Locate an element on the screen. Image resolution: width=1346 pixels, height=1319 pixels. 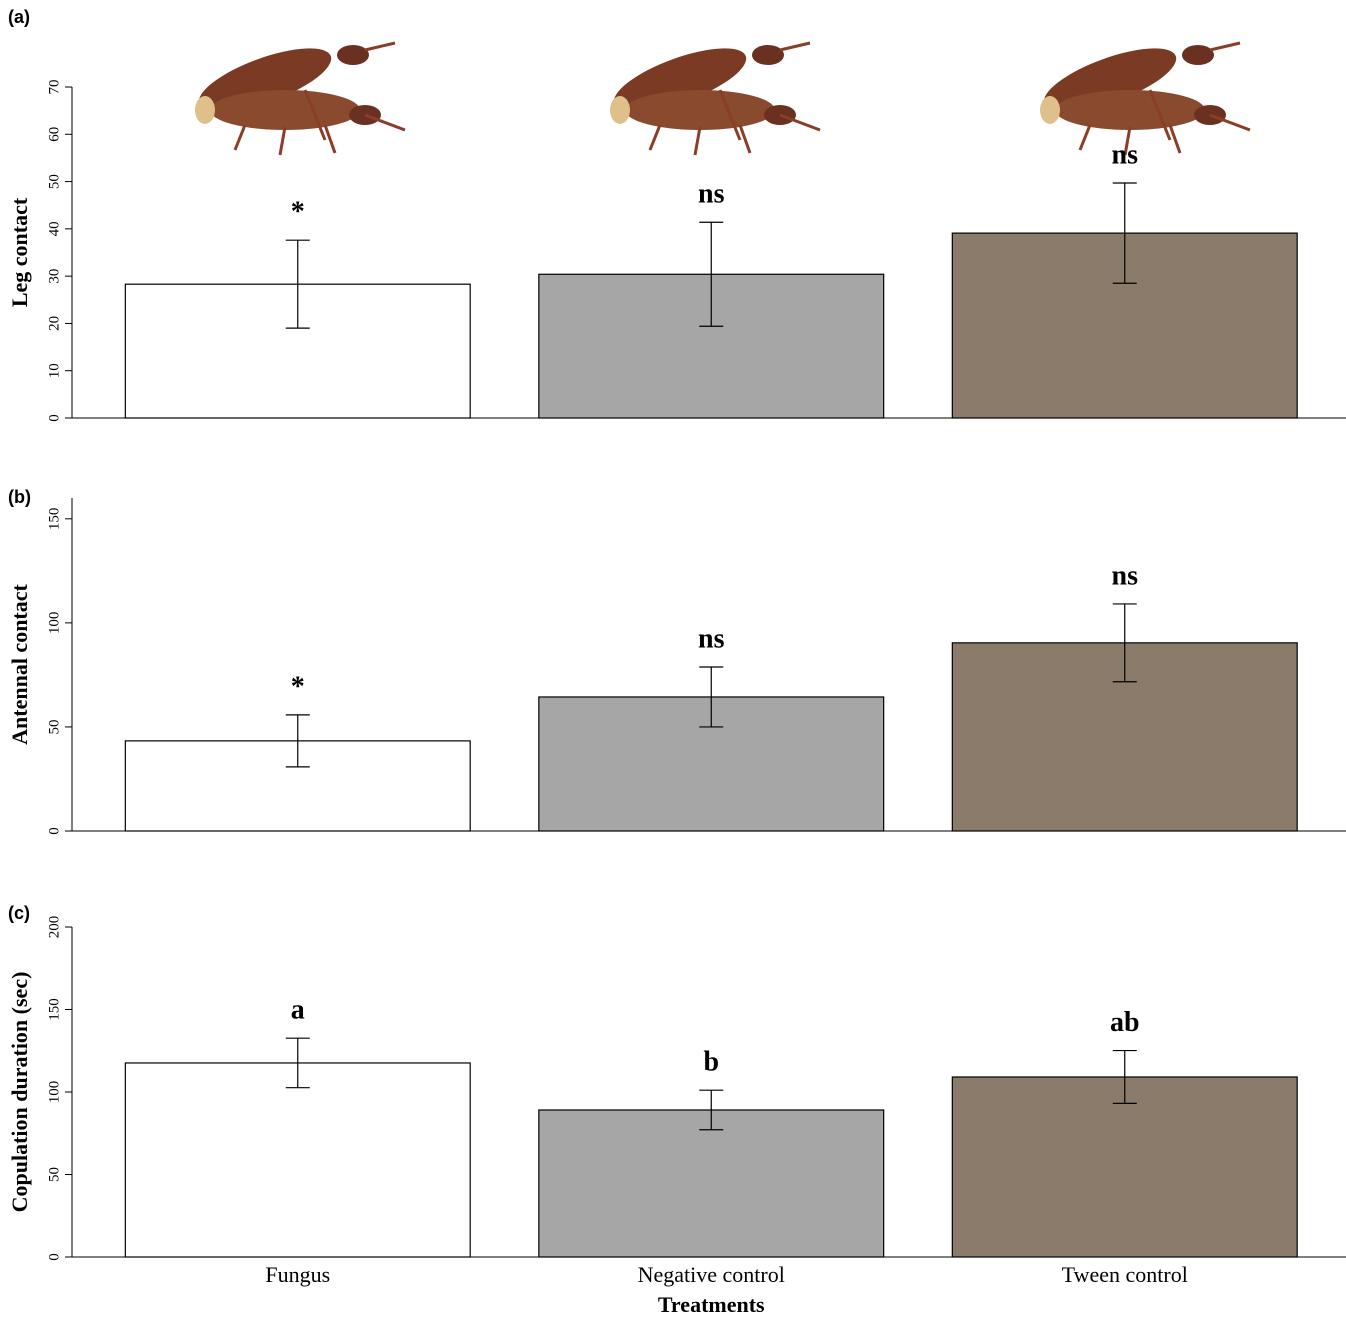
x-tick-label: Tween control is located at coordinates (1125, 1274).